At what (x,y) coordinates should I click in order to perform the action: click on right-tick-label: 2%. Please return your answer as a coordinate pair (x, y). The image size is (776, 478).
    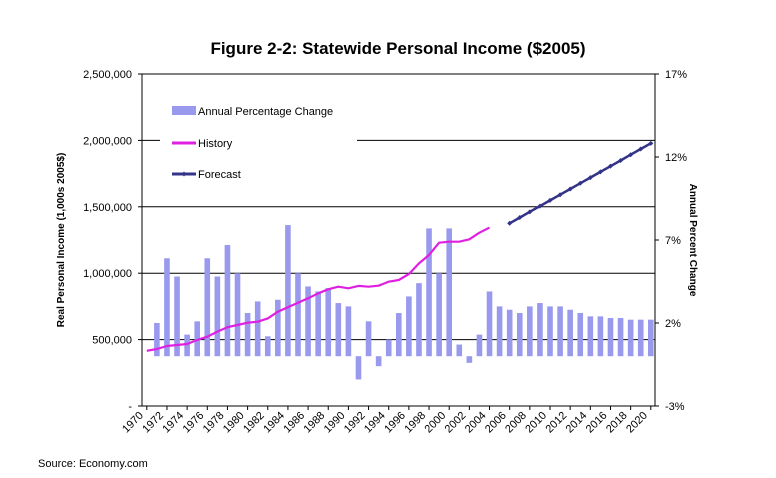
    Looking at the image, I should click on (673, 324).